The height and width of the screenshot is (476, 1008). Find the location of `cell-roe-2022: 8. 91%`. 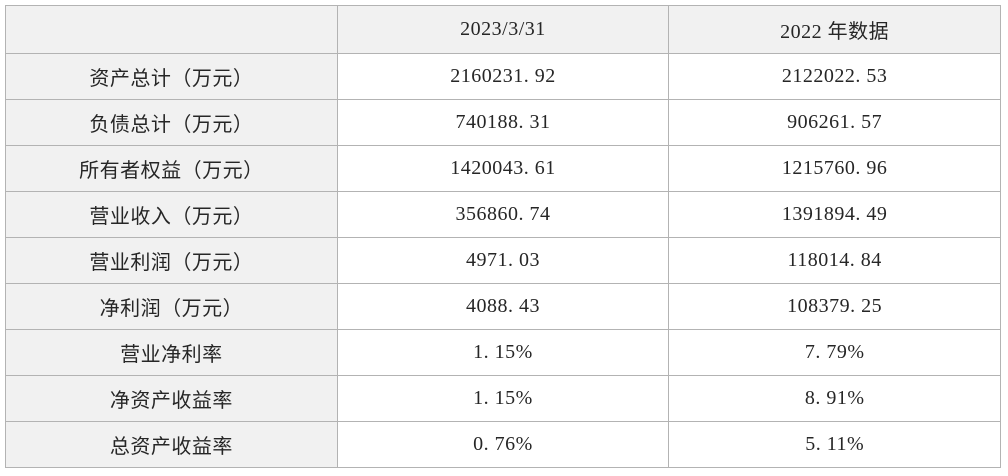

cell-roe-2022: 8. 91% is located at coordinates (834, 398).